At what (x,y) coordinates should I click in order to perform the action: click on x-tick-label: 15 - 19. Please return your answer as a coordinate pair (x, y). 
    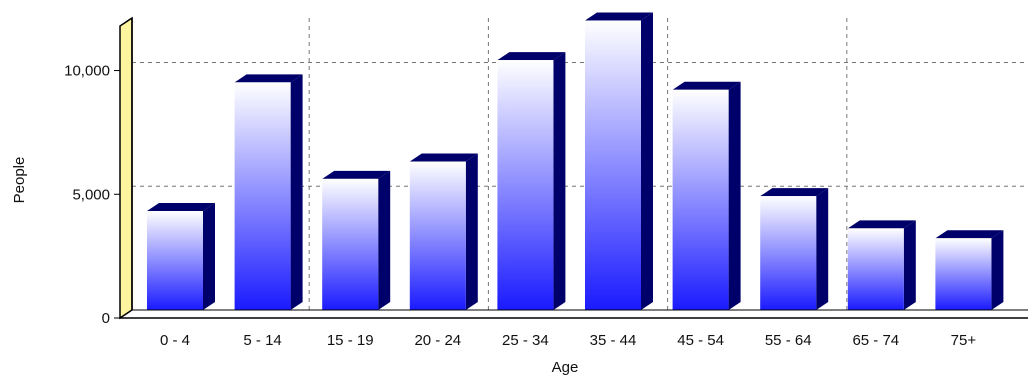
    Looking at the image, I should click on (350, 340).